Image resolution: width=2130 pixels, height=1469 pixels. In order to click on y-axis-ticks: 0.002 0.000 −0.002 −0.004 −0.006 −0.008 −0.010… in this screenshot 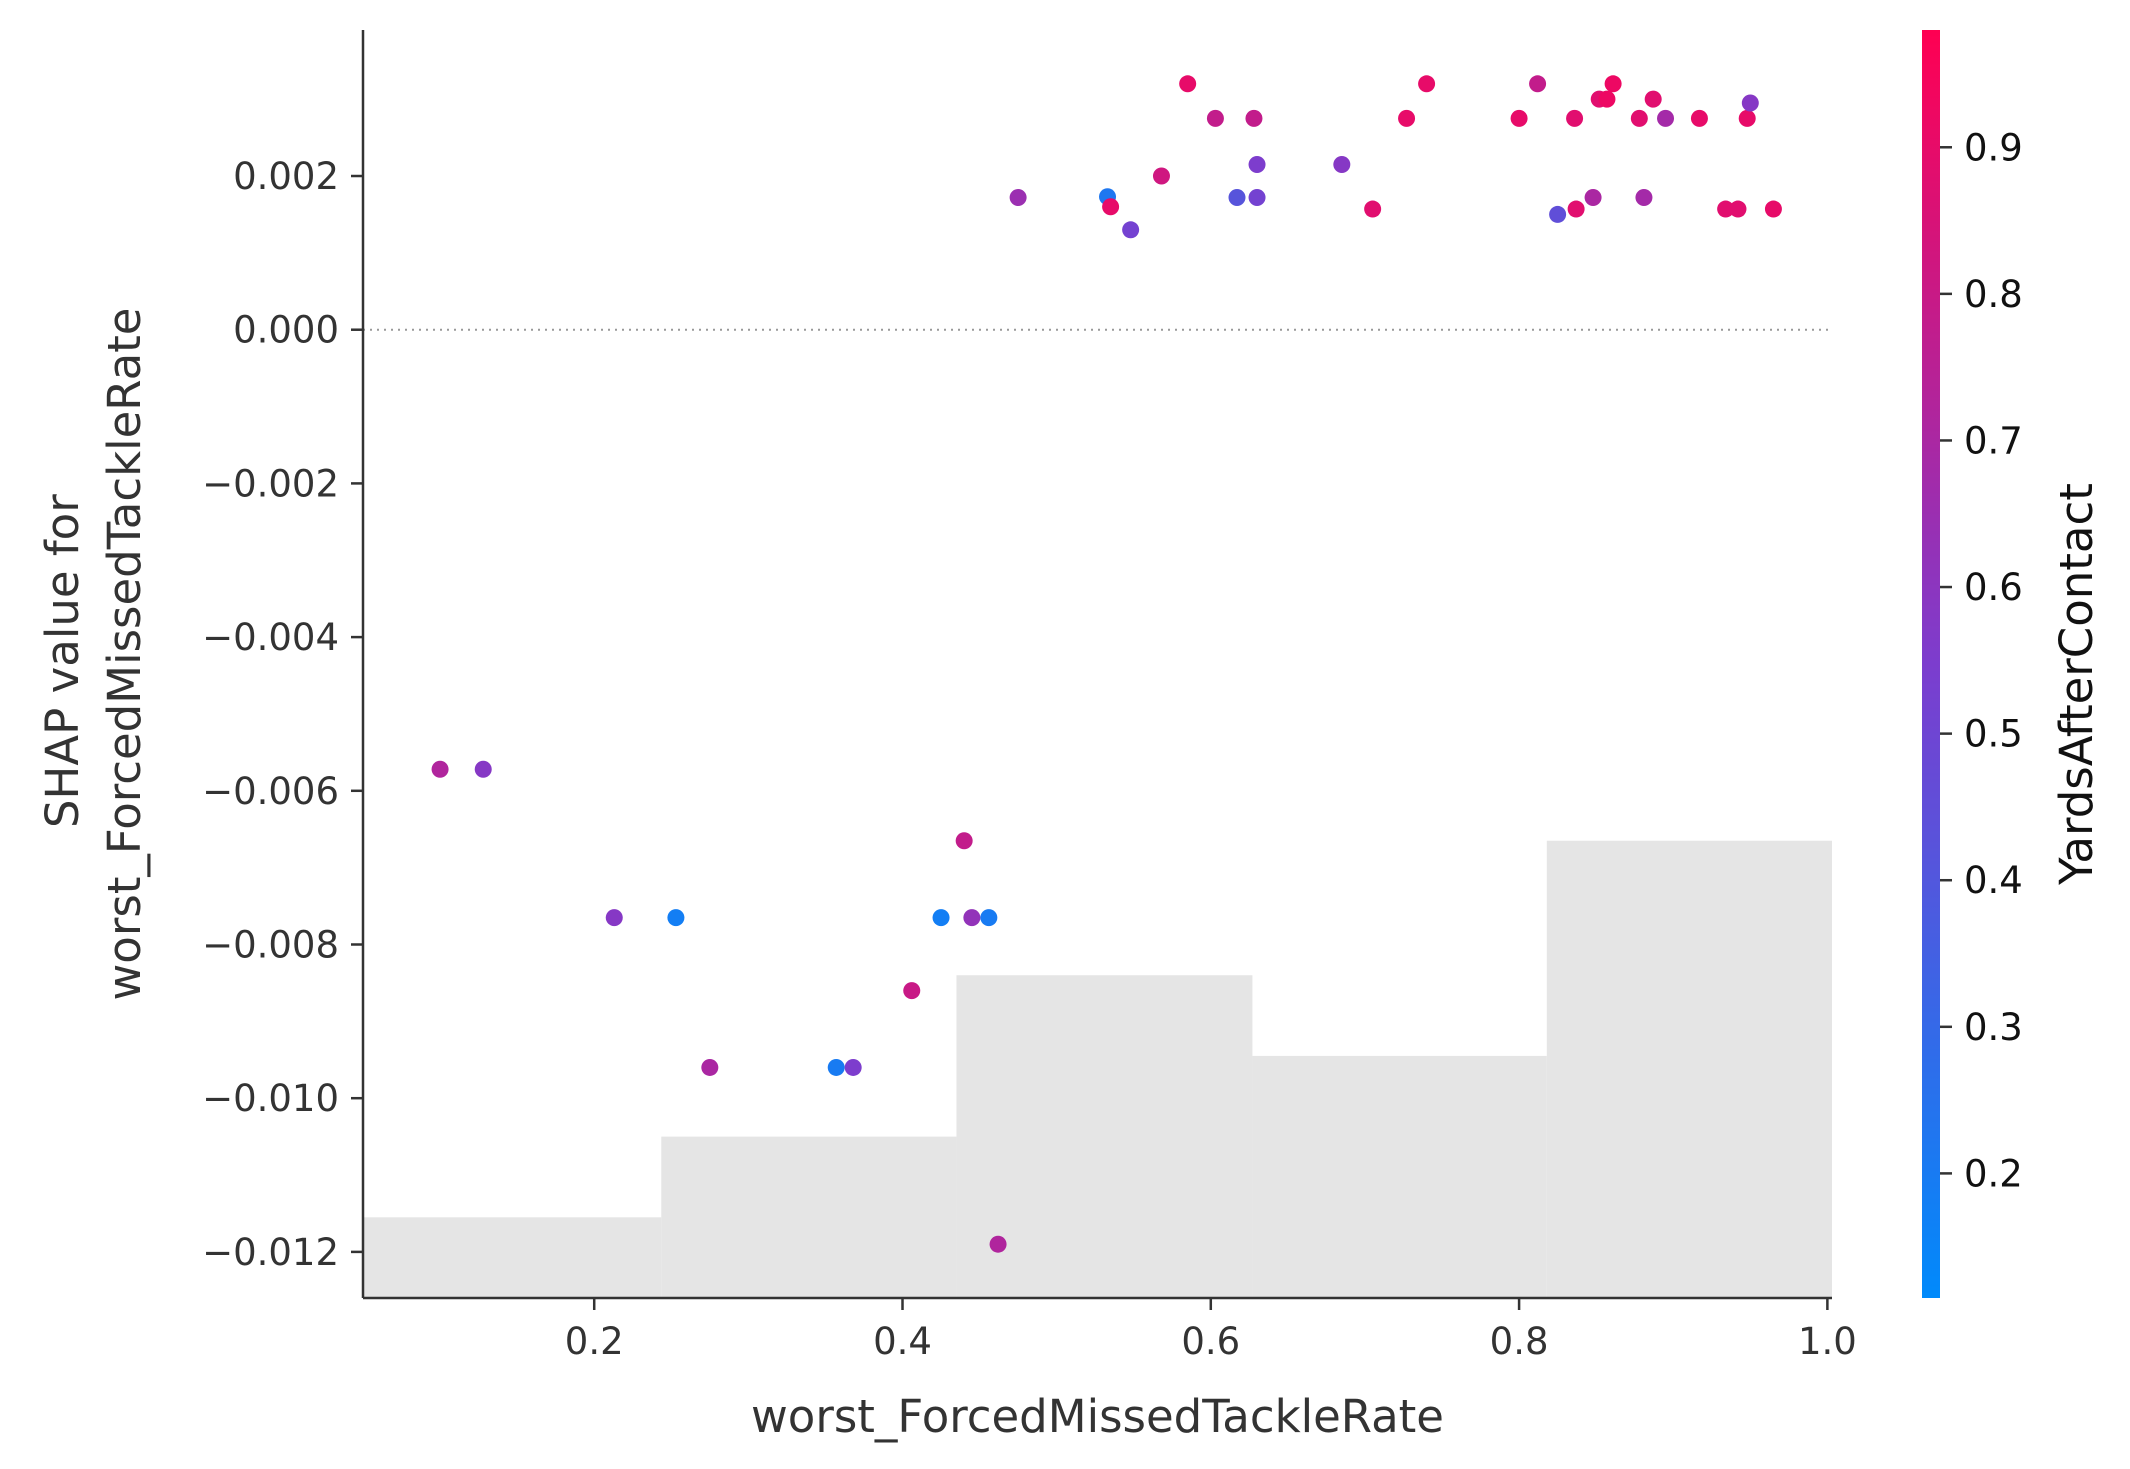, I will do `click(282, 714)`.